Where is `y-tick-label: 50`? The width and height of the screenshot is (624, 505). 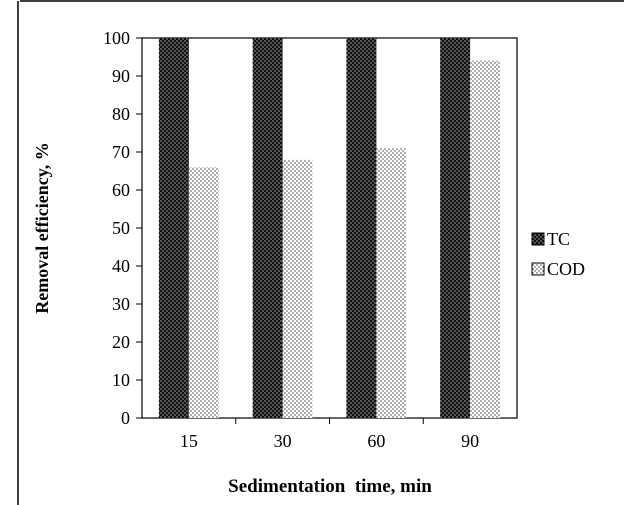
y-tick-label: 50 is located at coordinates (121, 228).